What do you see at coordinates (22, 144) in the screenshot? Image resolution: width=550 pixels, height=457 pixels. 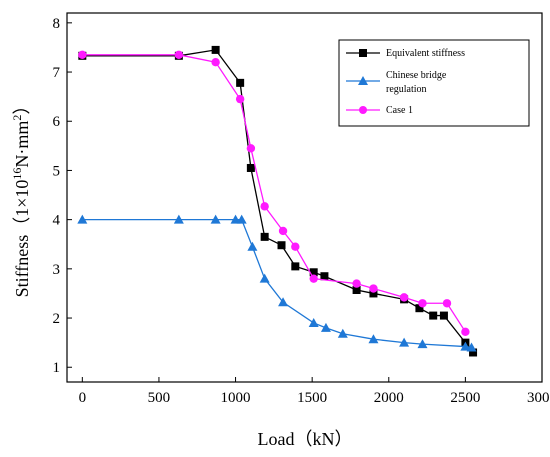 I see `y-axis-title-part-2: N·mm` at bounding box center [22, 144].